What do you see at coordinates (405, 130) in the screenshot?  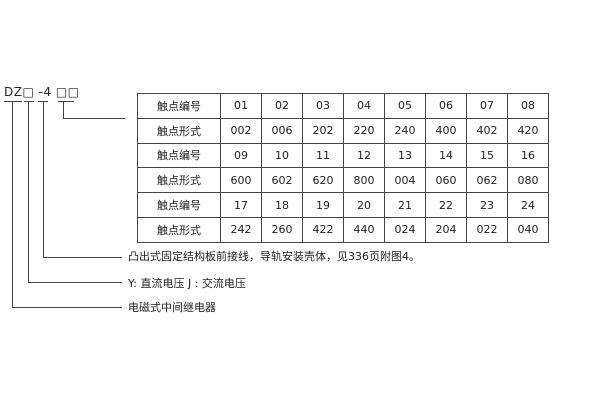 I see `table-cell: 240` at bounding box center [405, 130].